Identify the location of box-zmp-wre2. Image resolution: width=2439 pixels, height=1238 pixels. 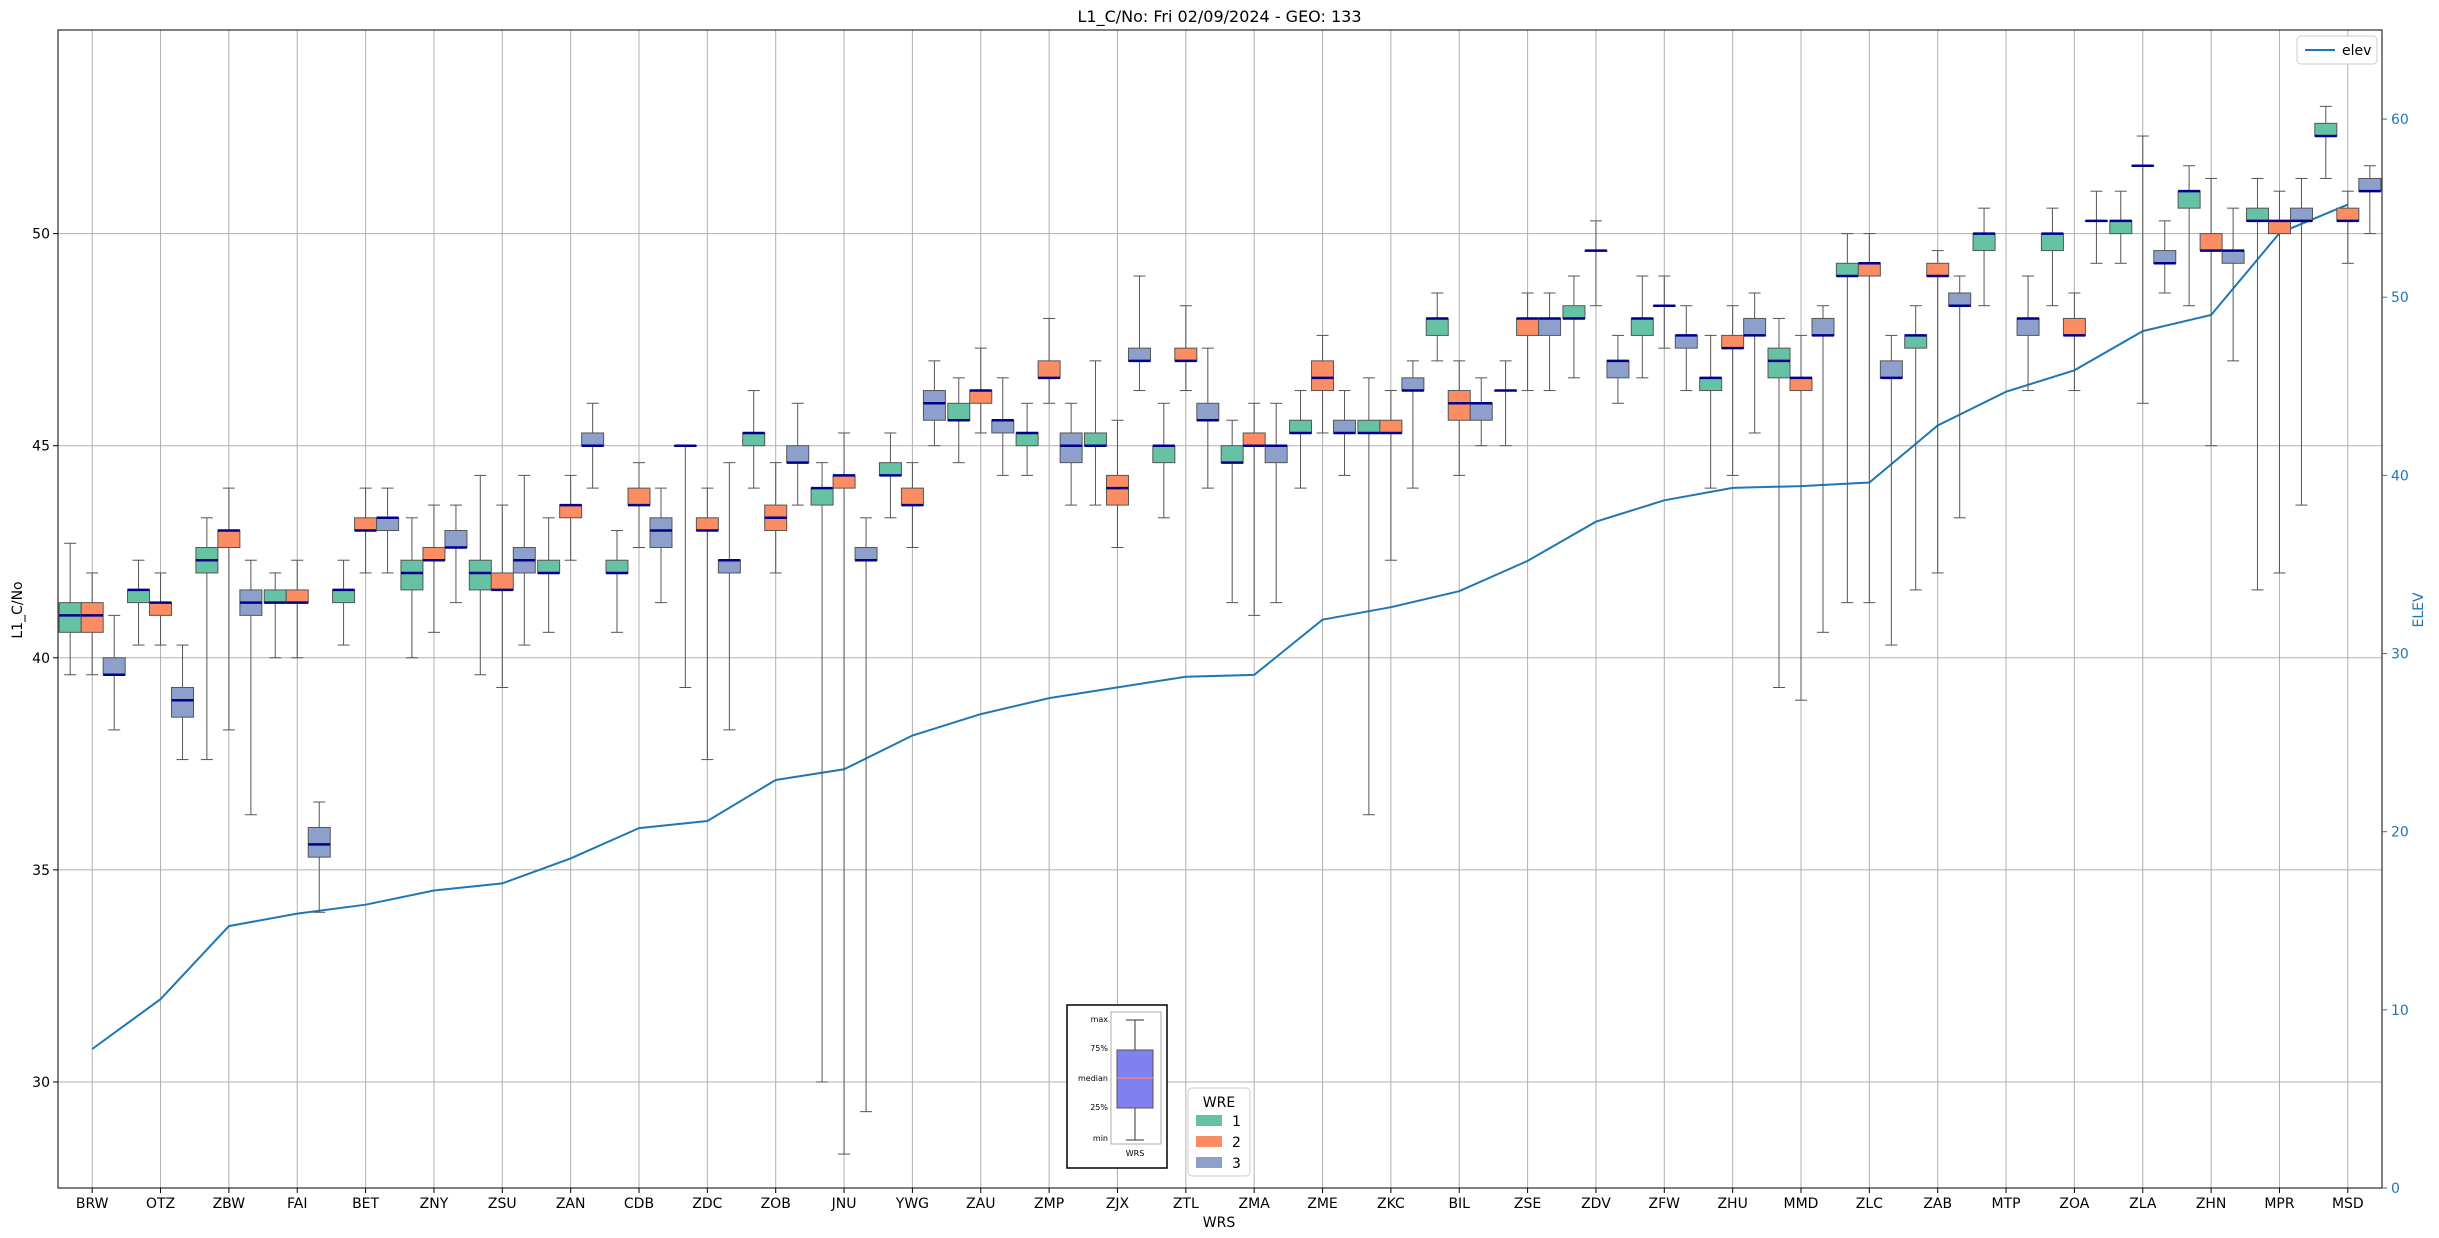
(1049, 360).